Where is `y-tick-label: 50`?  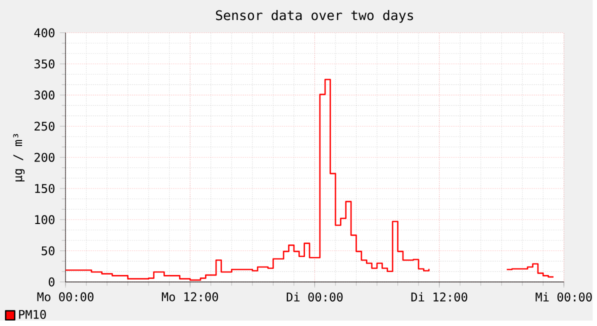 y-tick-label: 50 is located at coordinates (48, 251).